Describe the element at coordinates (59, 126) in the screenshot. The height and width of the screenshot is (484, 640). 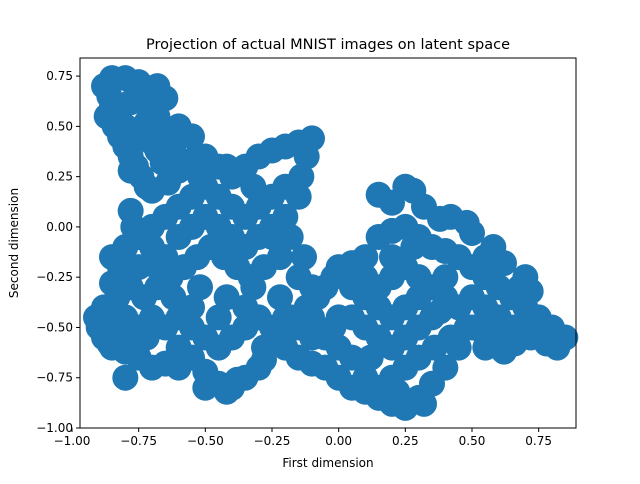
I see `y-tick-label: 0.50` at that location.